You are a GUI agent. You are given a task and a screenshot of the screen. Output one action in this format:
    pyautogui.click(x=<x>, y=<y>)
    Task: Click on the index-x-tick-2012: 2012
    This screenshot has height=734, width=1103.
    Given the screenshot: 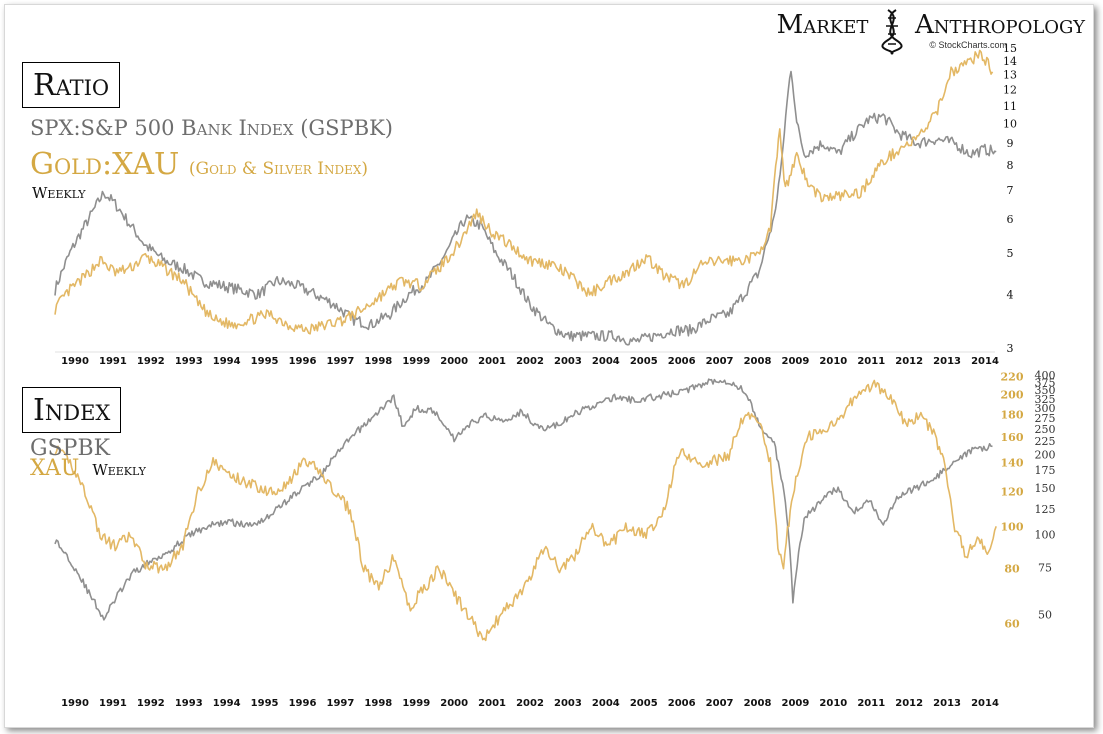 What is the action you would take?
    pyautogui.click(x=909, y=703)
    